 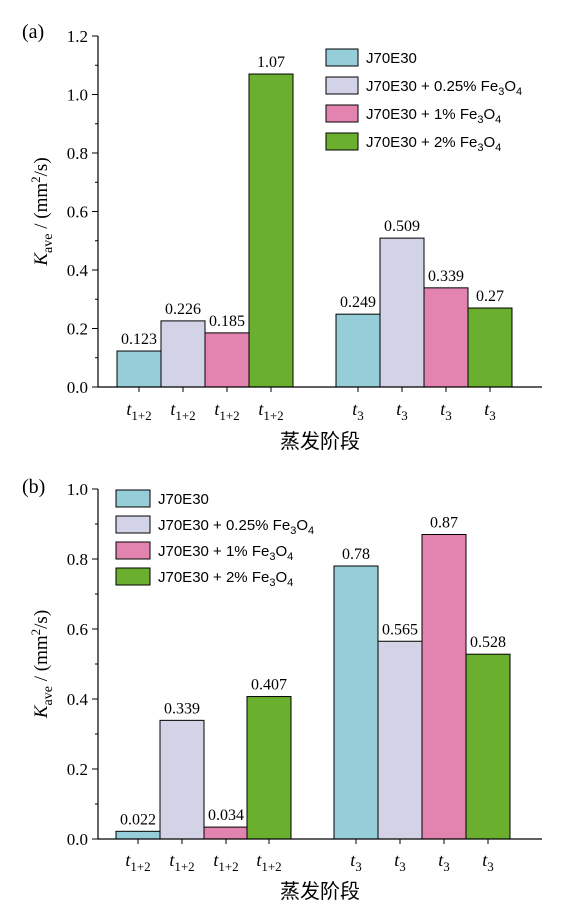 I want to click on panel-label: (a), so click(x=33, y=32).